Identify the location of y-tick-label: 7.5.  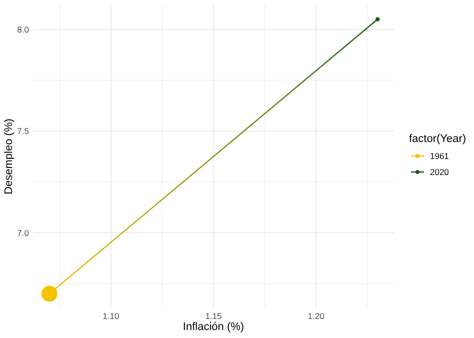
(23, 131).